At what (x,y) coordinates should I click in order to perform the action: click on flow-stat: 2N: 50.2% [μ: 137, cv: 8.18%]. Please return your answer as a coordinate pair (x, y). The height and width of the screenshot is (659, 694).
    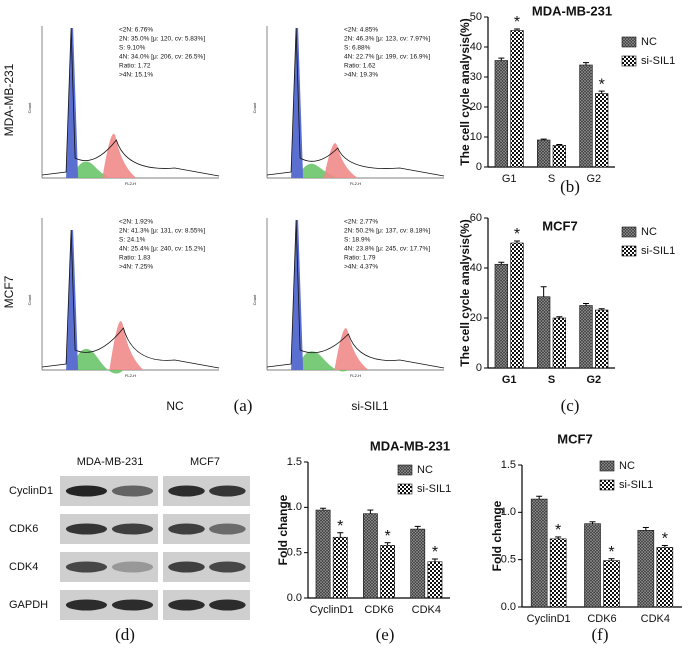
    Looking at the image, I should click on (387, 231).